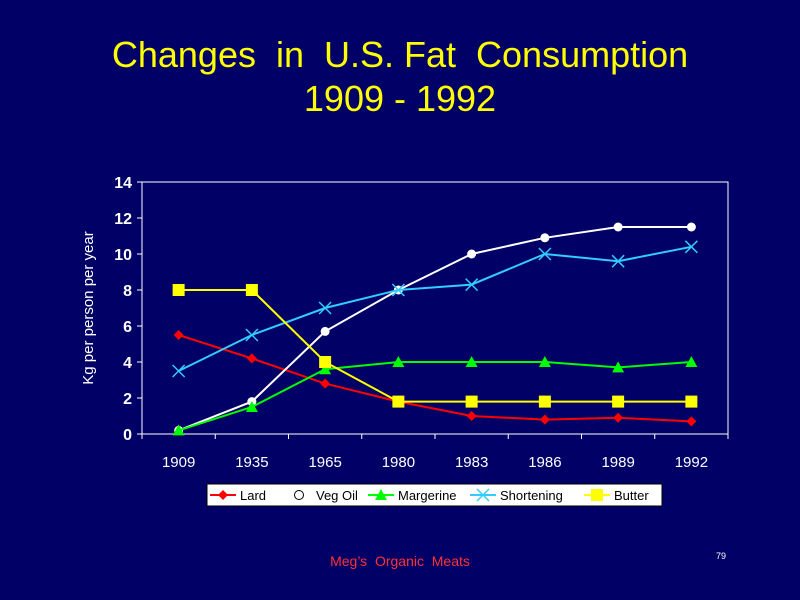 This screenshot has height=600, width=800. What do you see at coordinates (123, 255) in the screenshot?
I see `y-tick-label: 10` at bounding box center [123, 255].